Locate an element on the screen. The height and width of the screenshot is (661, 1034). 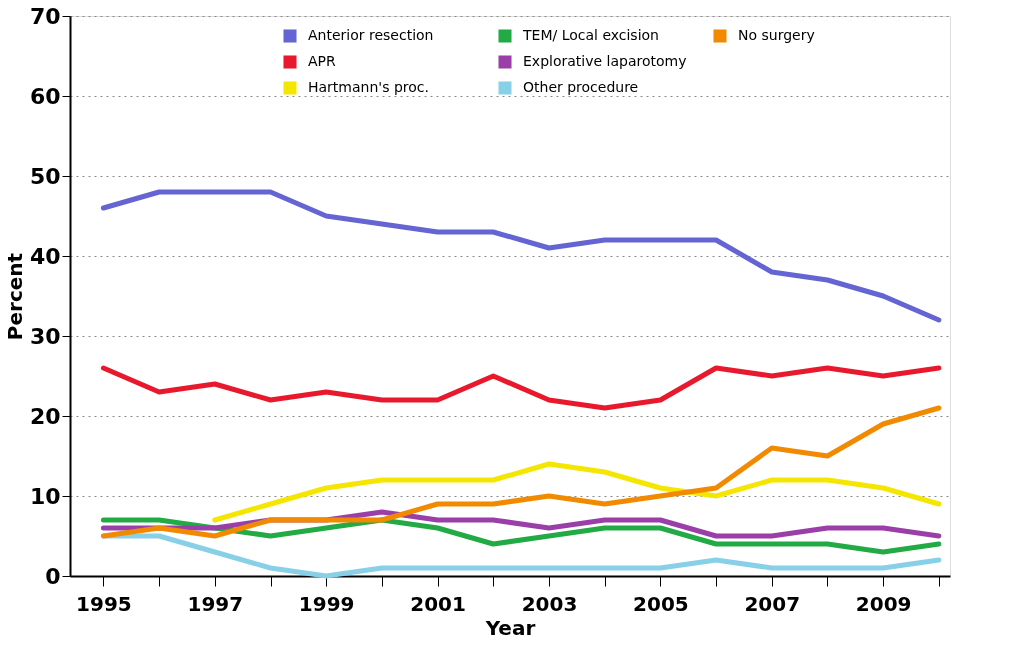
legend-label: Other procedure is located at coordinates (581, 87).